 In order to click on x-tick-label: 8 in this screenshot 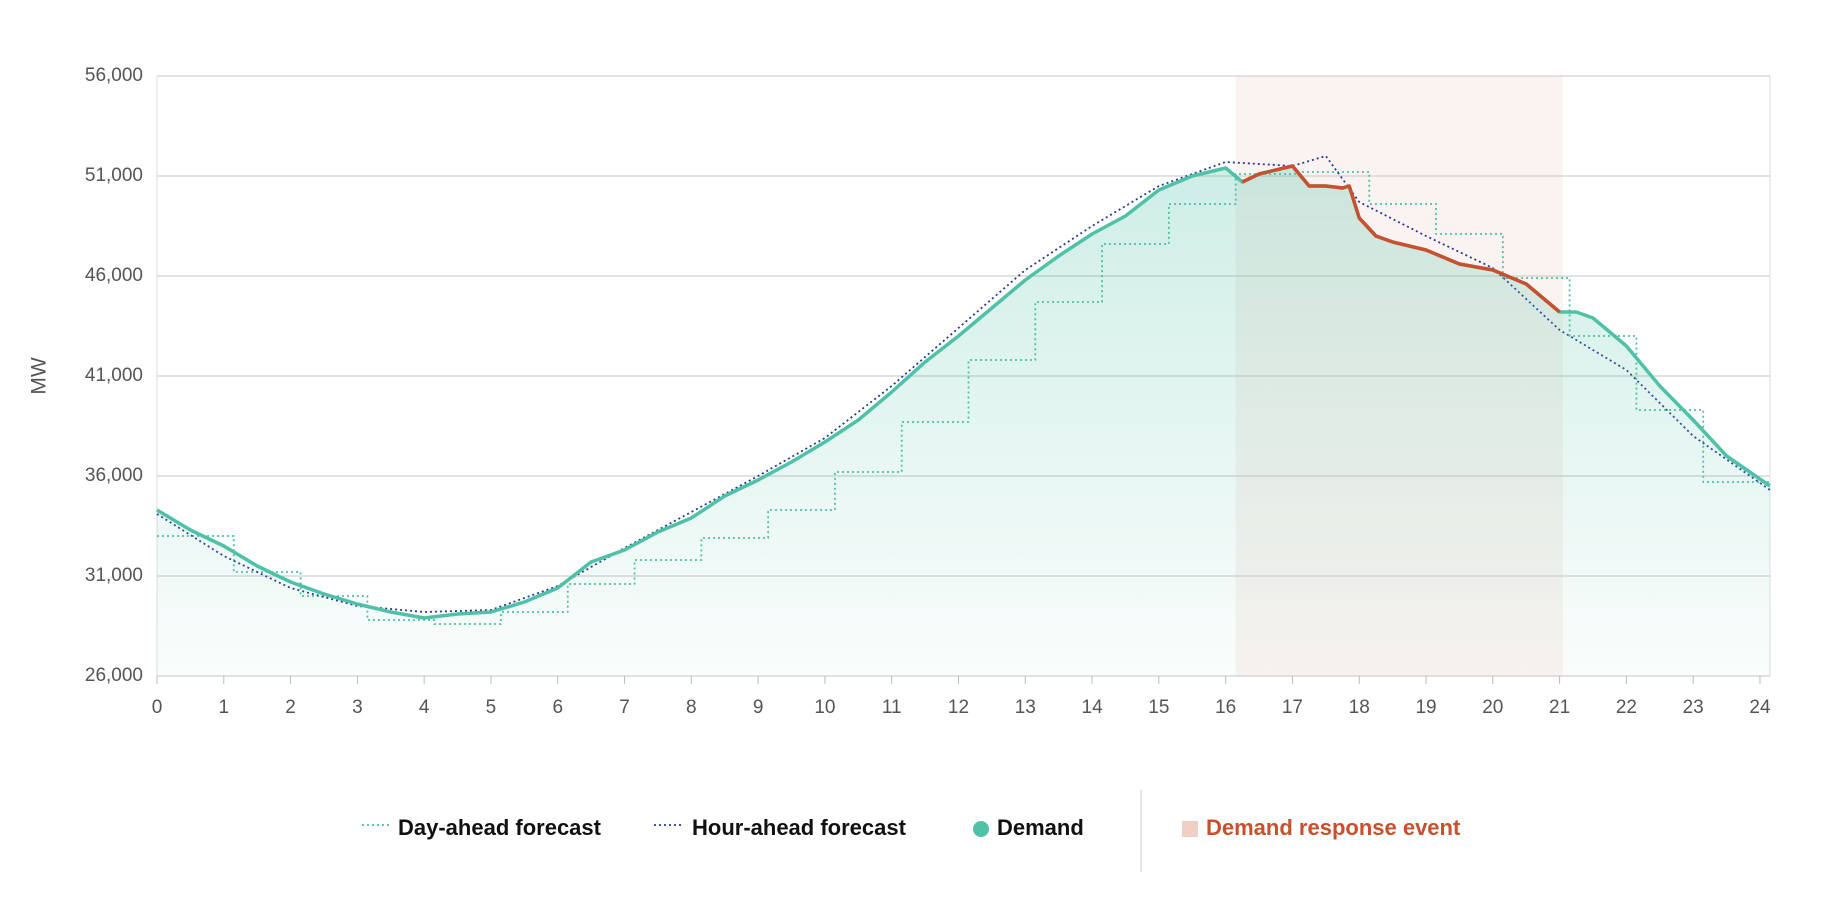, I will do `click(691, 707)`.